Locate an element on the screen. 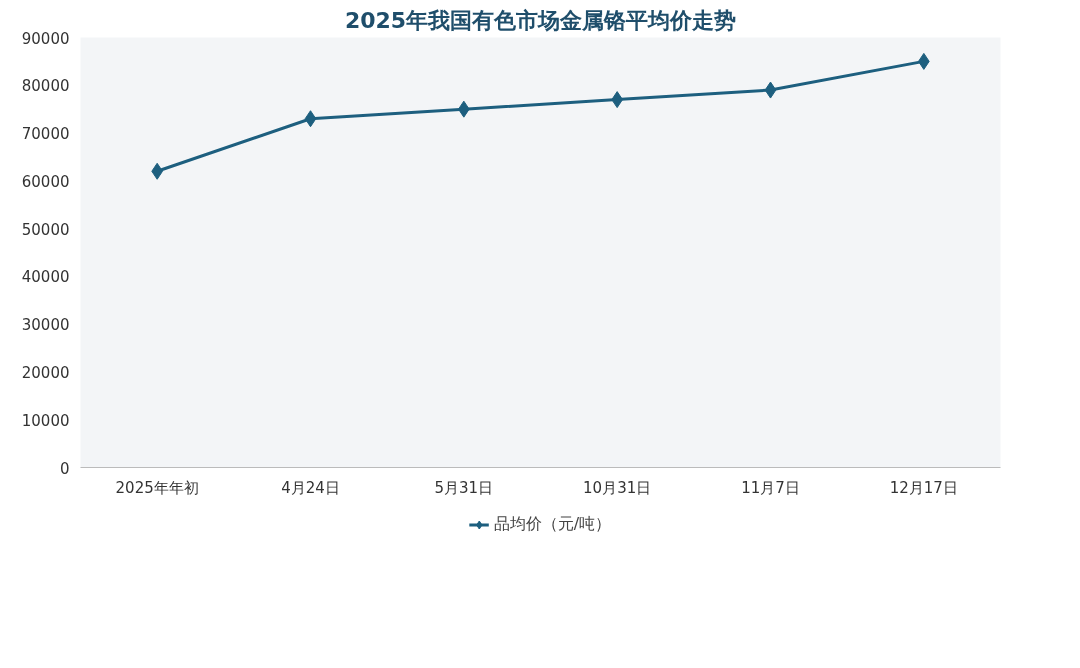  y-tick-label: 10000 is located at coordinates (45, 420).